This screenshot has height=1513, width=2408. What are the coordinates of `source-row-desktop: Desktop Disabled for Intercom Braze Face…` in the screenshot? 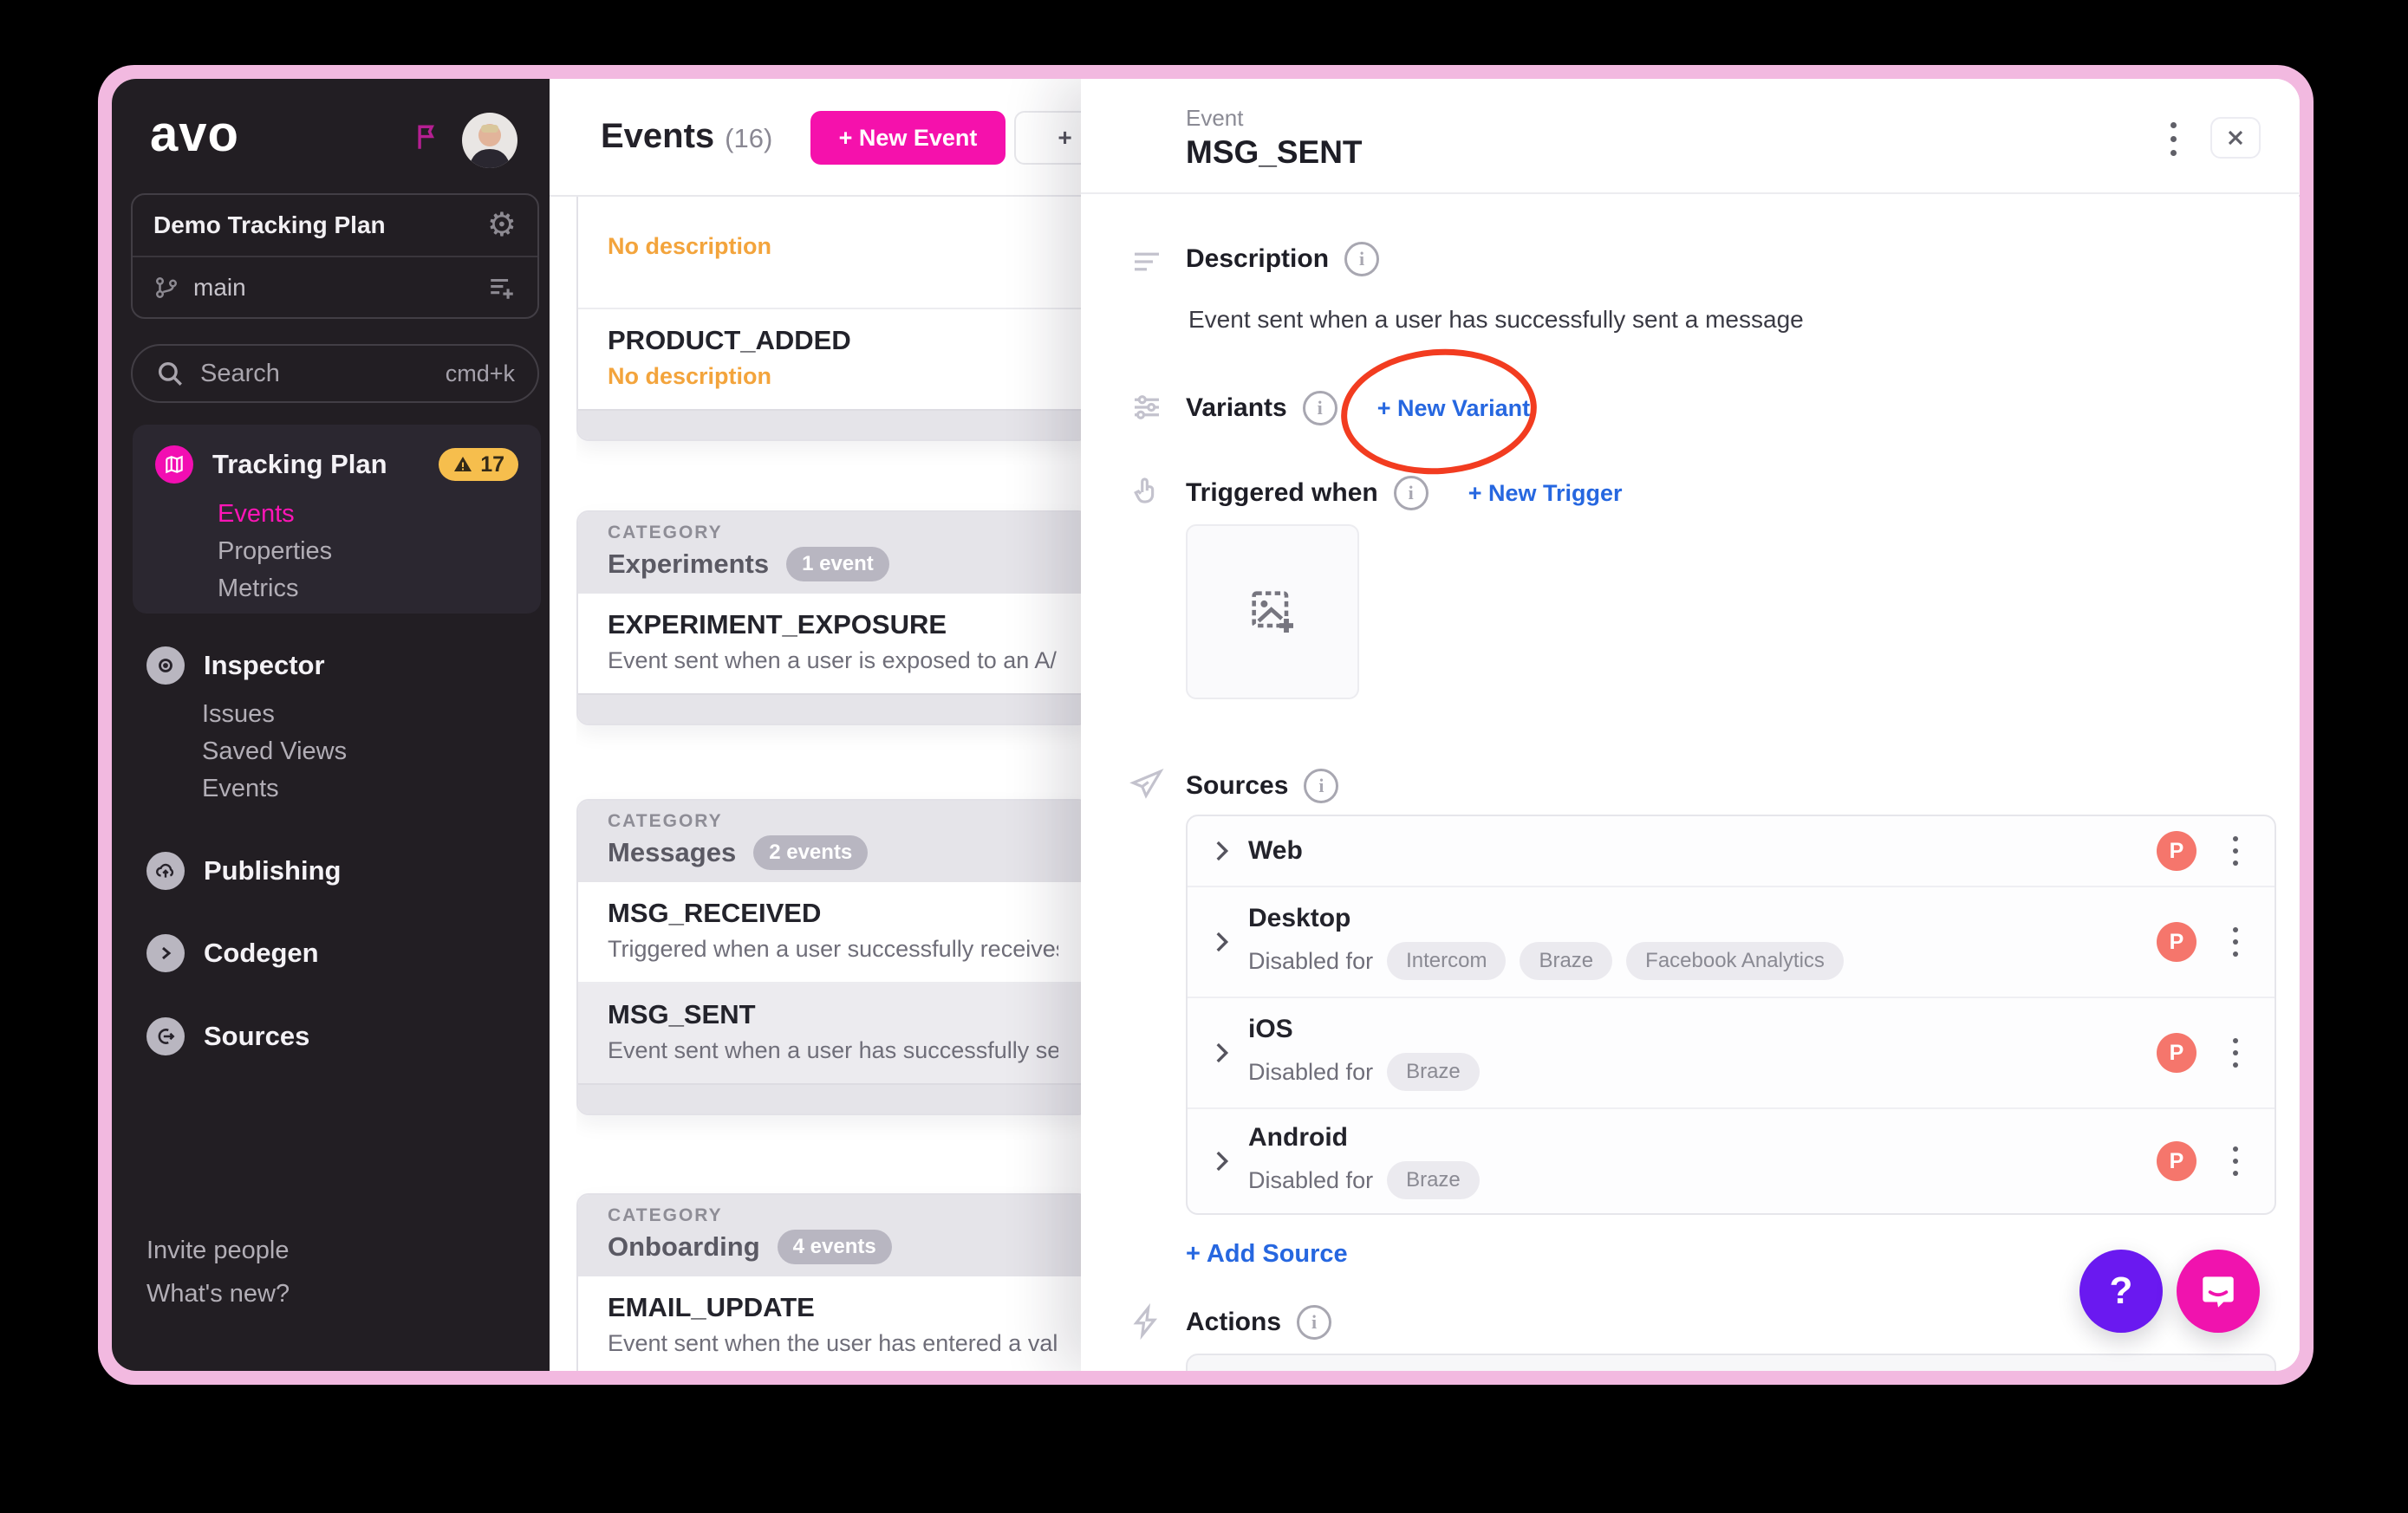 It's located at (1731, 941).